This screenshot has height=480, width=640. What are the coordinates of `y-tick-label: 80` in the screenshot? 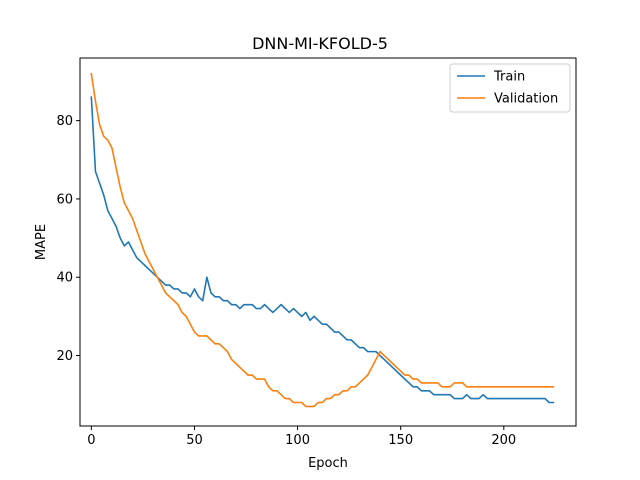 It's located at (64, 121).